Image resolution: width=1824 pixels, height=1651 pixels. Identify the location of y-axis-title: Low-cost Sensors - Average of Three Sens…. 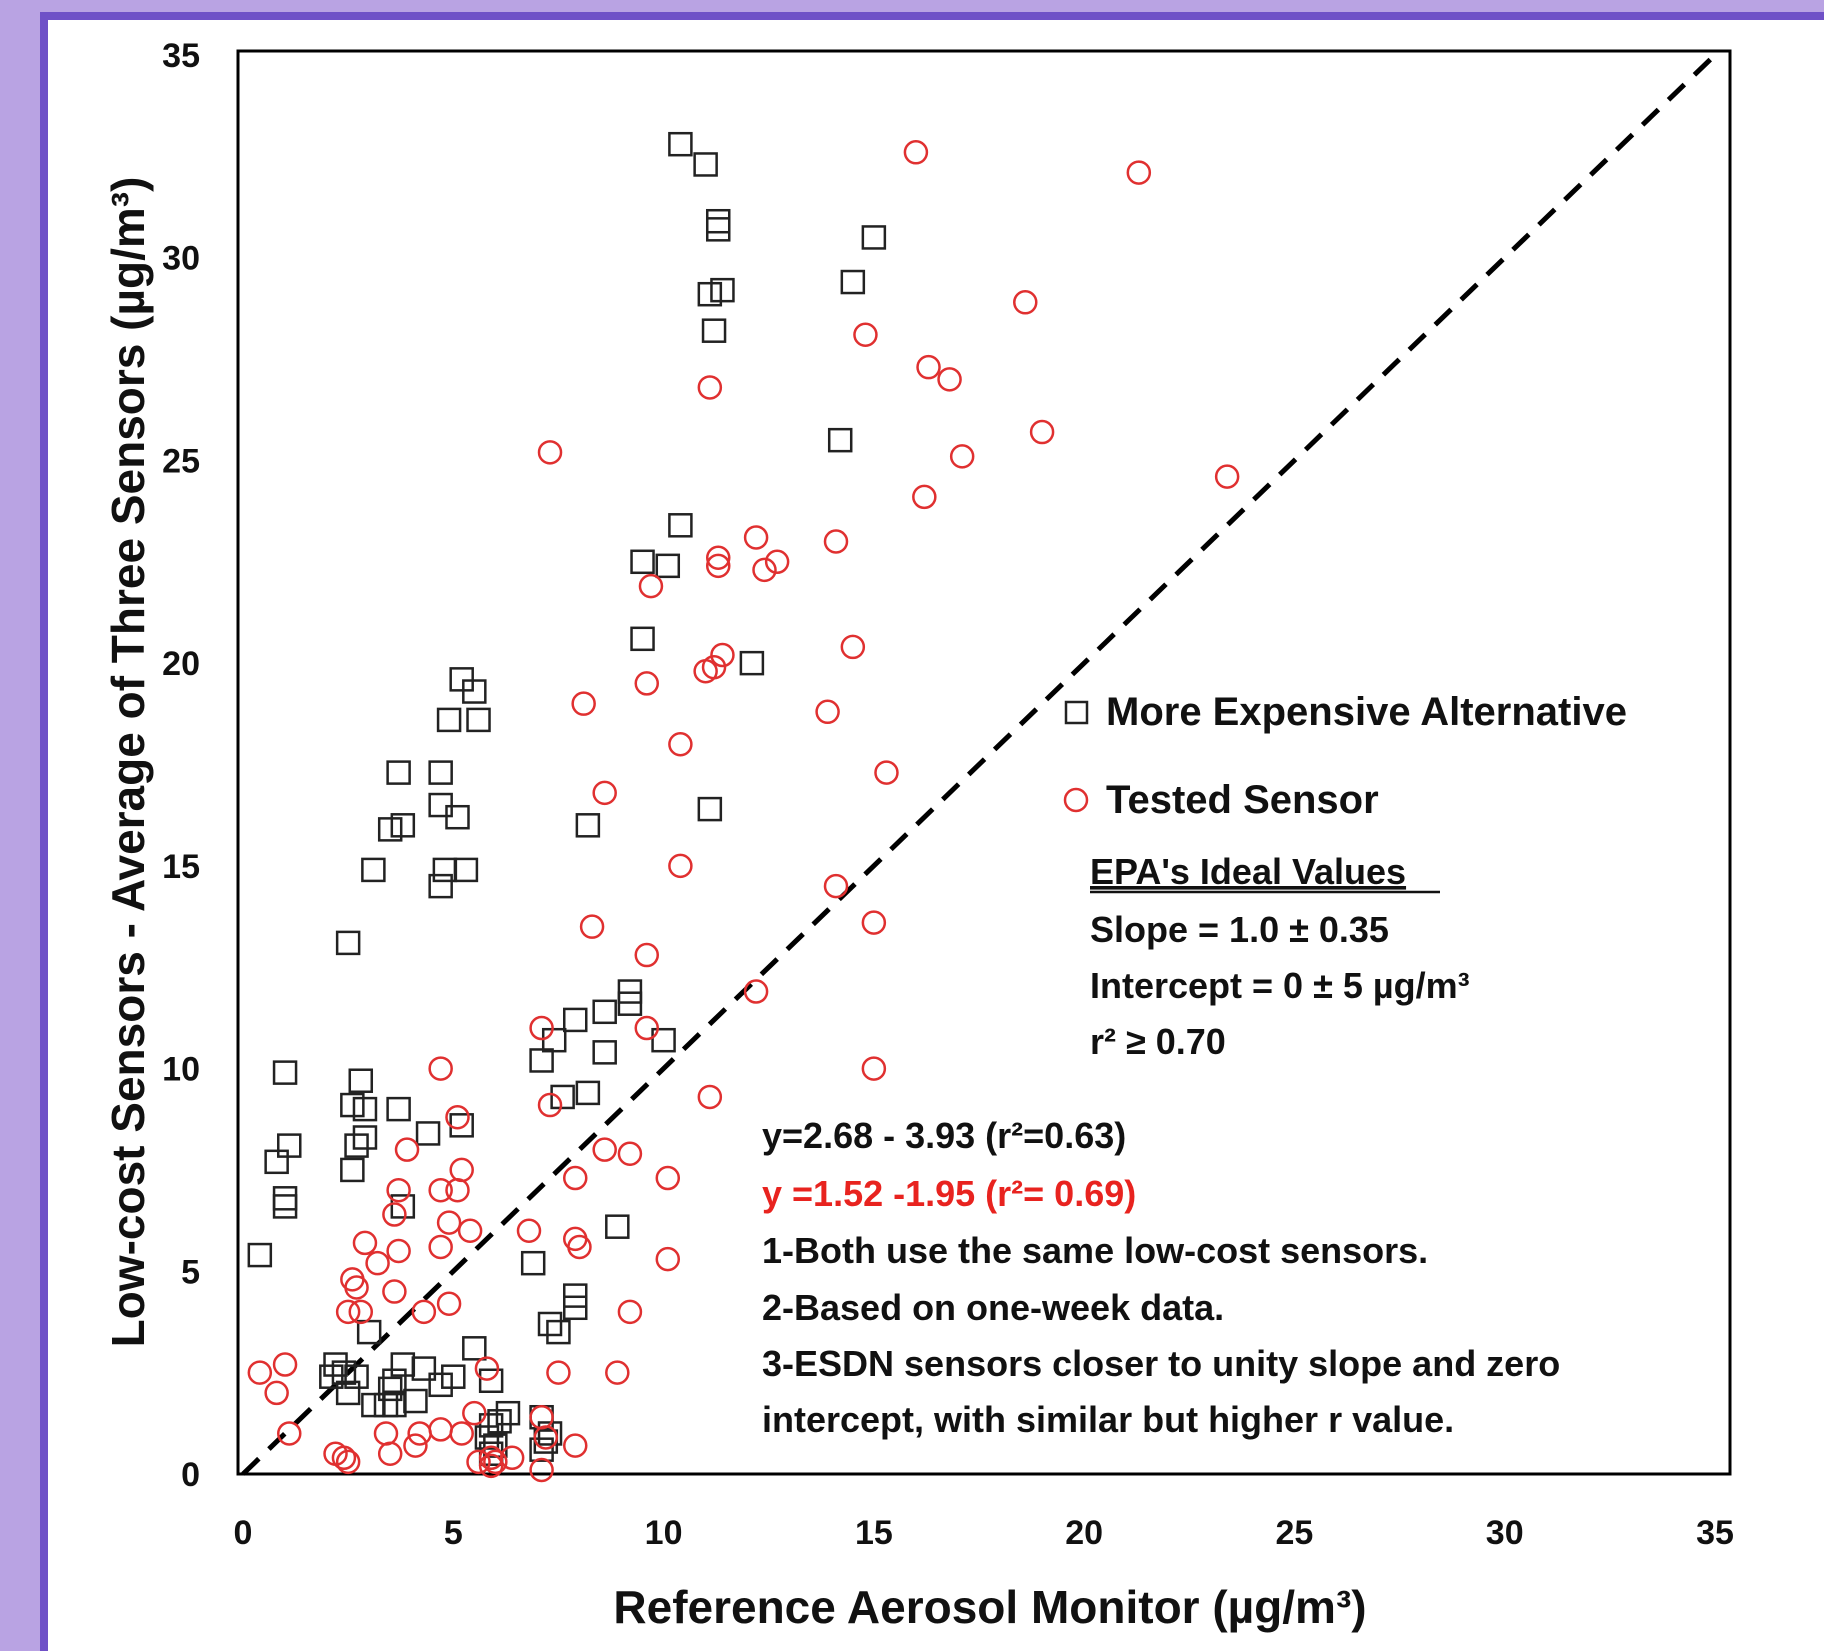
(128, 762).